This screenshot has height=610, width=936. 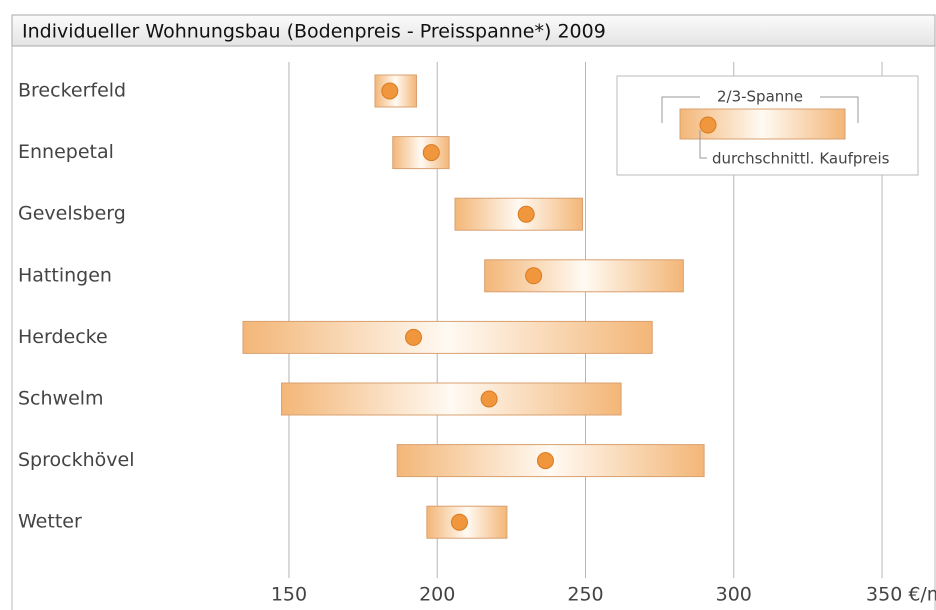 I want to click on x-tick-label: 200, so click(x=437, y=595).